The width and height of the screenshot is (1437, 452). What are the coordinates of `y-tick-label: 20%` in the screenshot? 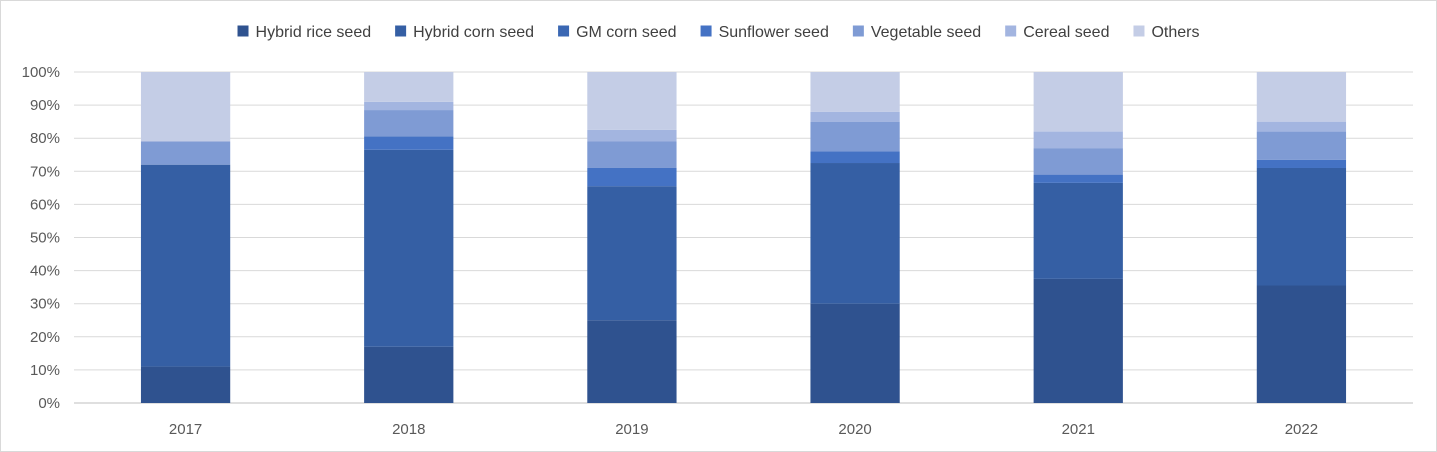 It's located at (45, 337).